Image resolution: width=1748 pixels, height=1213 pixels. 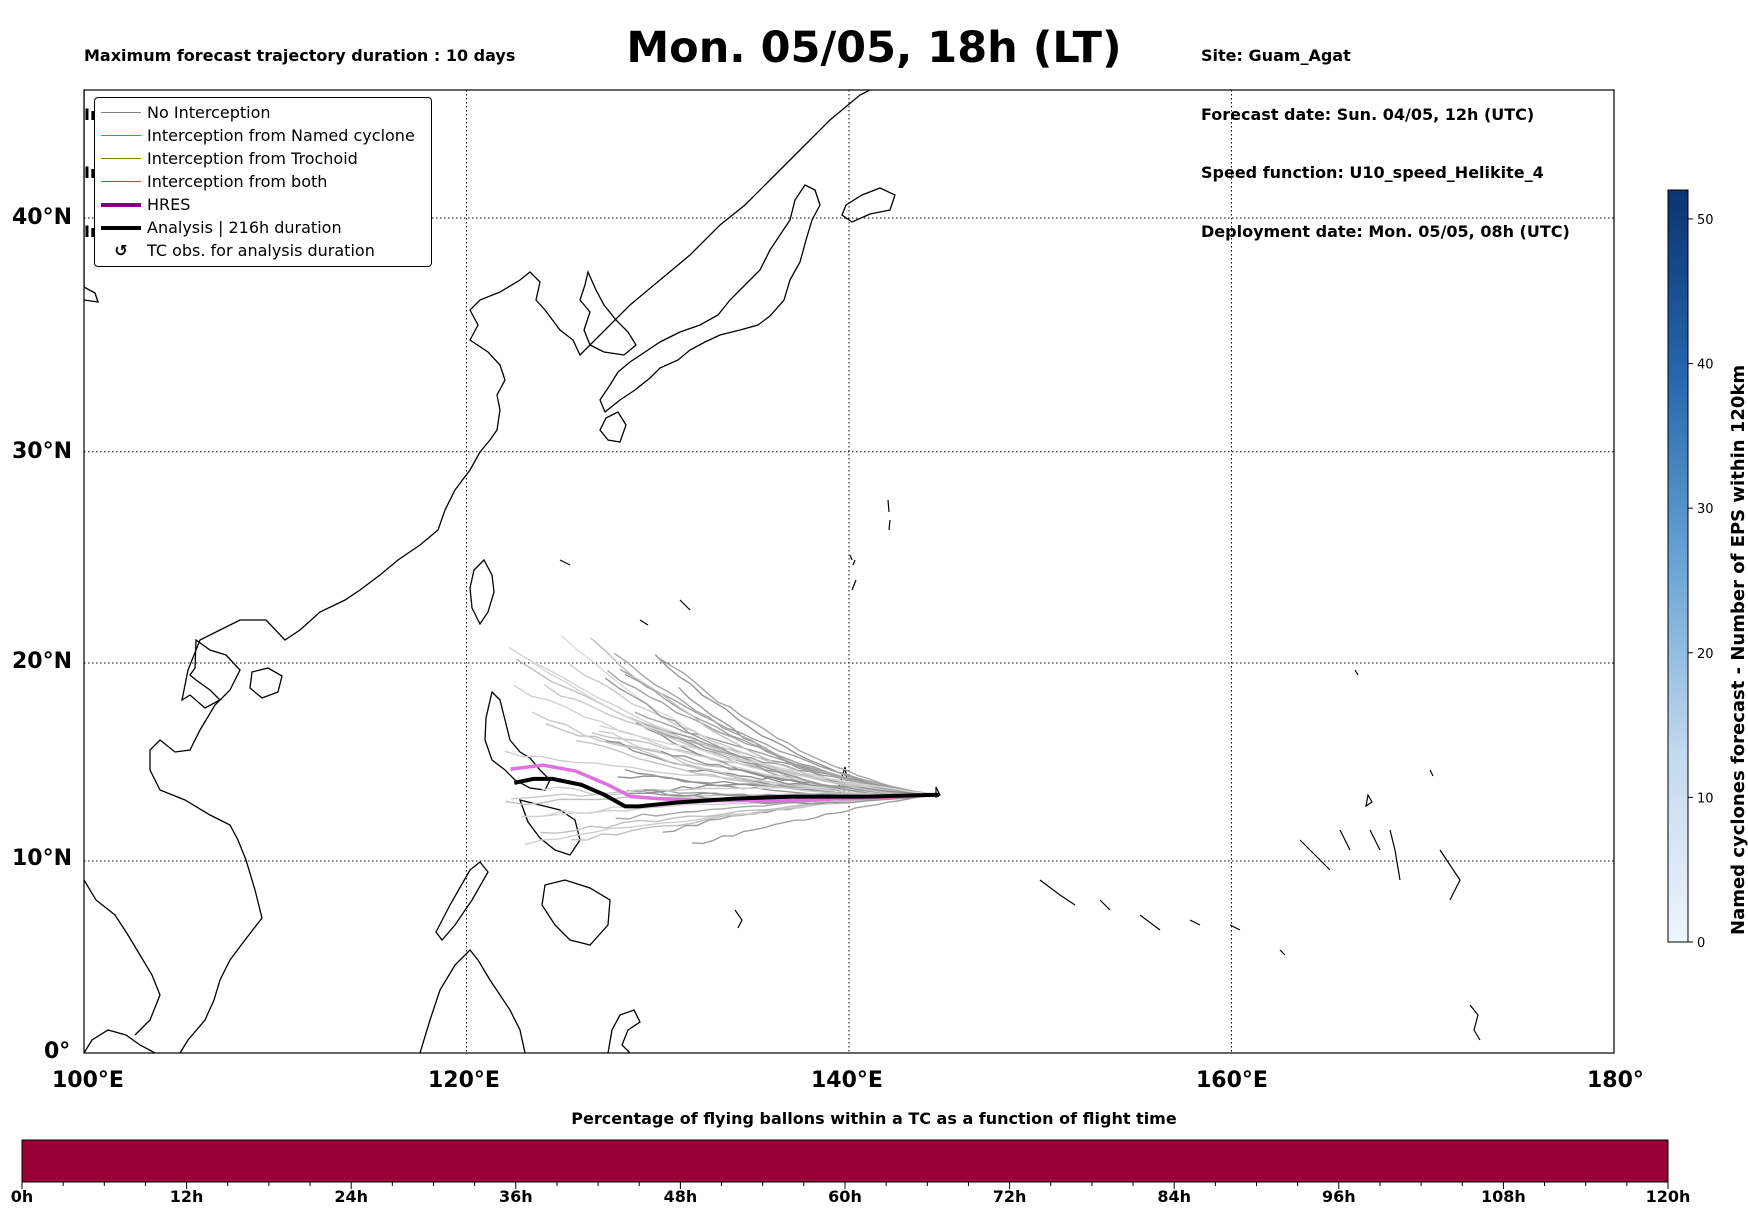 I want to click on flight-time-tick-label: 120h, so click(x=1668, y=1196).